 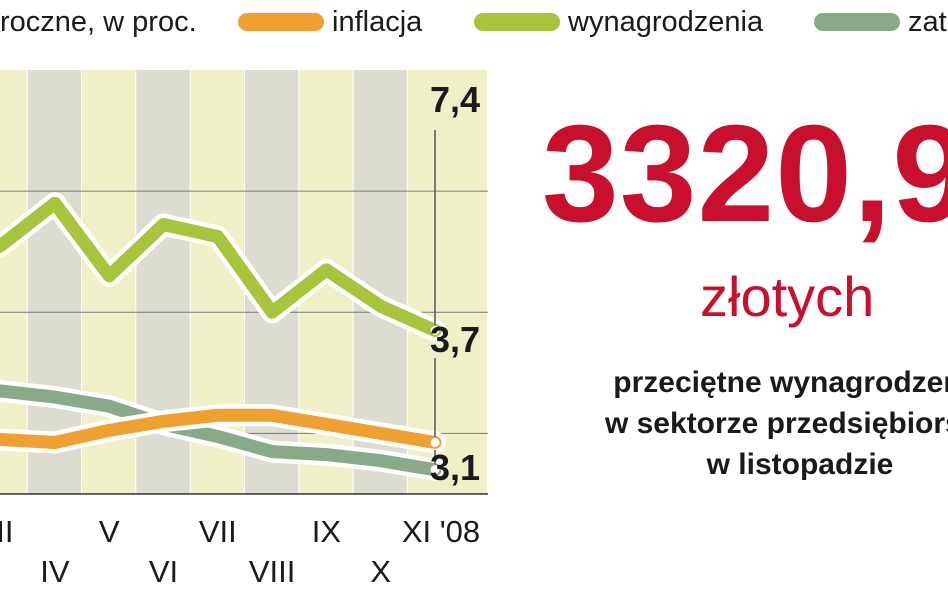 I want to click on x-tick-label: IV, so click(x=55, y=571).